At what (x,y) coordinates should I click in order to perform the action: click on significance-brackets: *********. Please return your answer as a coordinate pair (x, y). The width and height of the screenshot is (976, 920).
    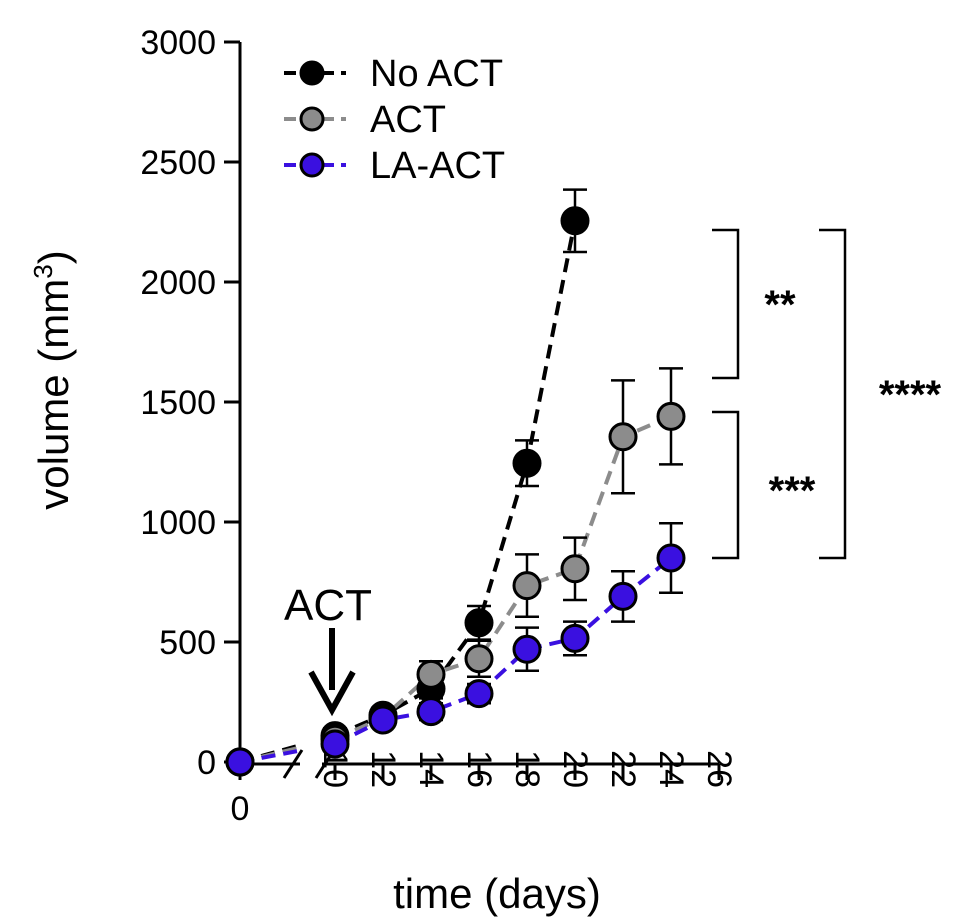
    Looking at the image, I should click on (827, 394).